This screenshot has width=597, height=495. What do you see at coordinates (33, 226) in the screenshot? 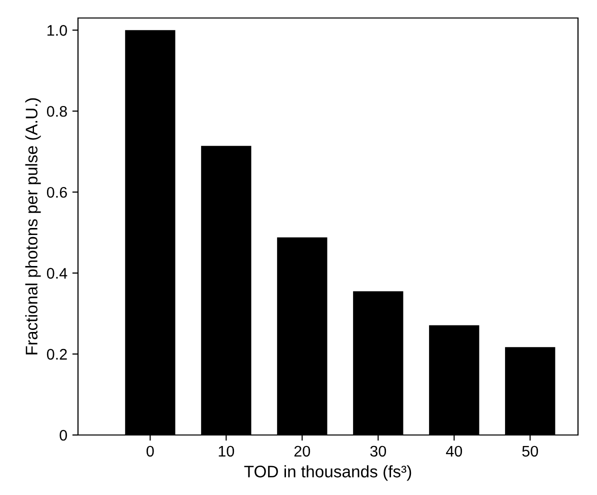
I see `y-axis-title: Fractional photons per pulse (A.U.)` at bounding box center [33, 226].